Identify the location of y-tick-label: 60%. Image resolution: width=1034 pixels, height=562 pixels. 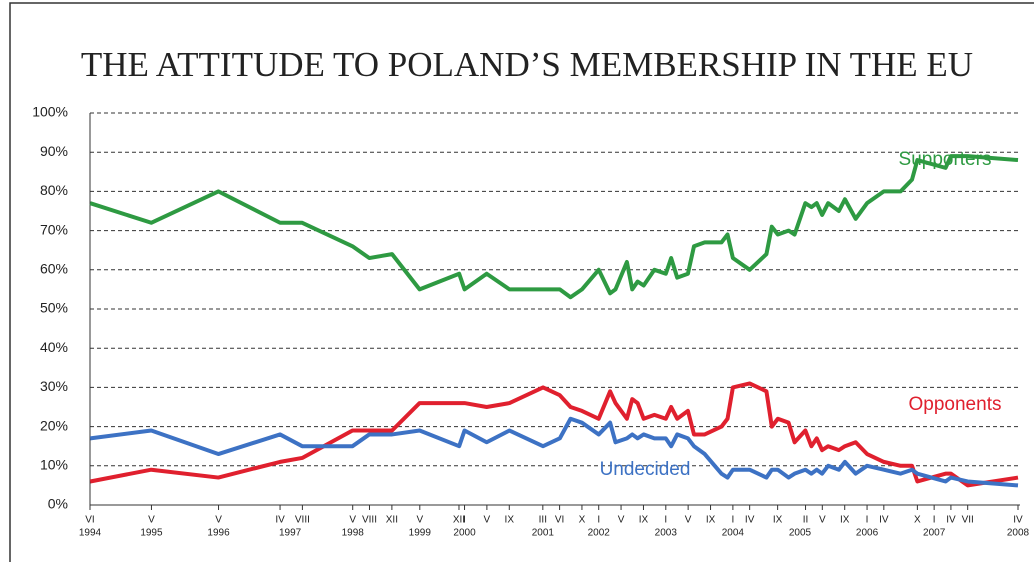
(54, 269).